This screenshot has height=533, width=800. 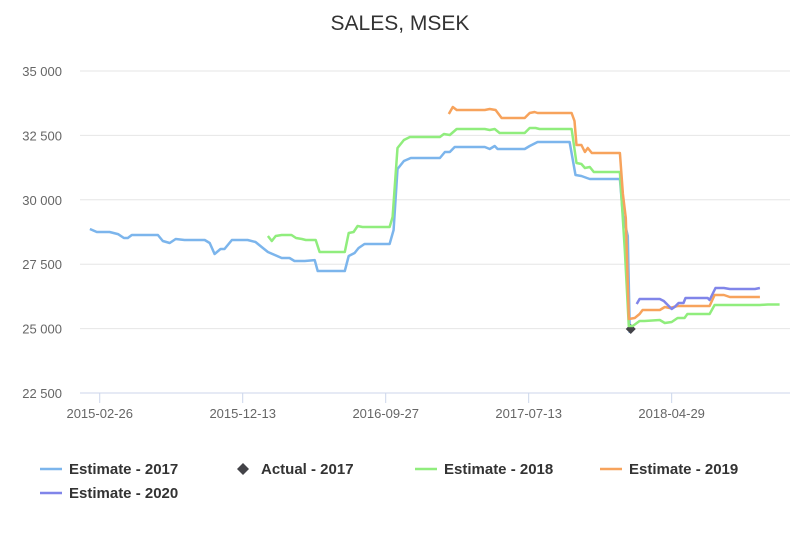 I want to click on legend-item: Estimate - 2017, so click(x=109, y=469).